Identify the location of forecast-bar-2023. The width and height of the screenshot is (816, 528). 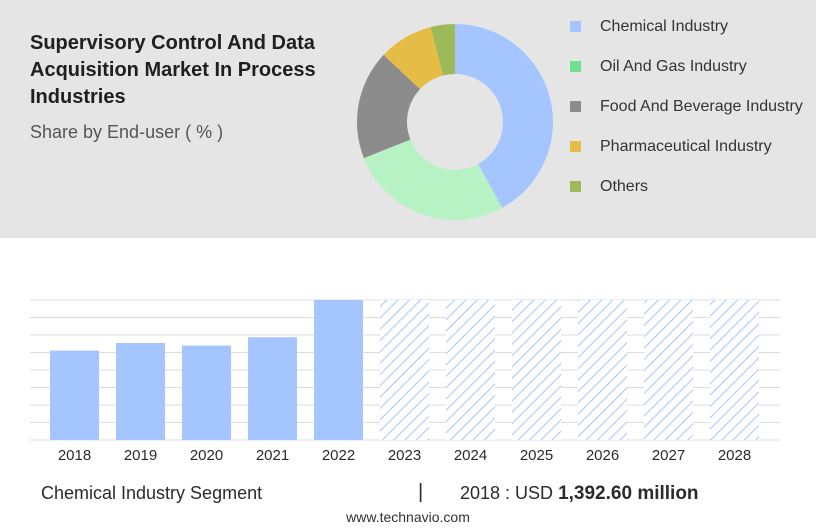
(404, 370).